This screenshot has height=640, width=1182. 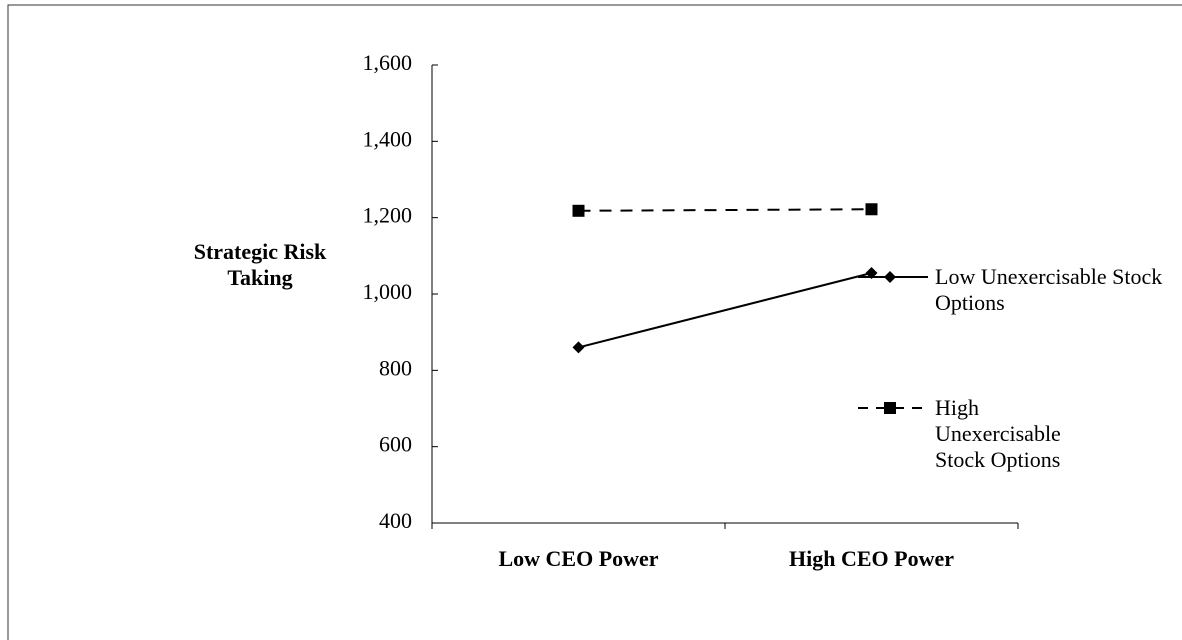 I want to click on y-tick-label: 1,200, so click(x=388, y=215).